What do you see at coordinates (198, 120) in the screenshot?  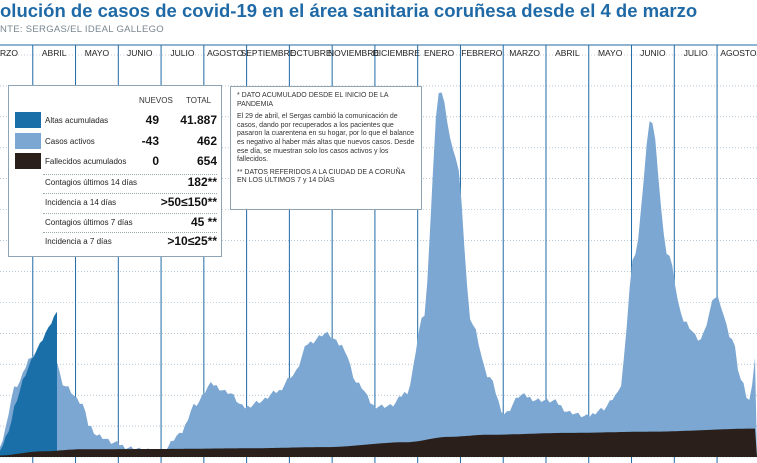 I see `legend-total: 41.887` at bounding box center [198, 120].